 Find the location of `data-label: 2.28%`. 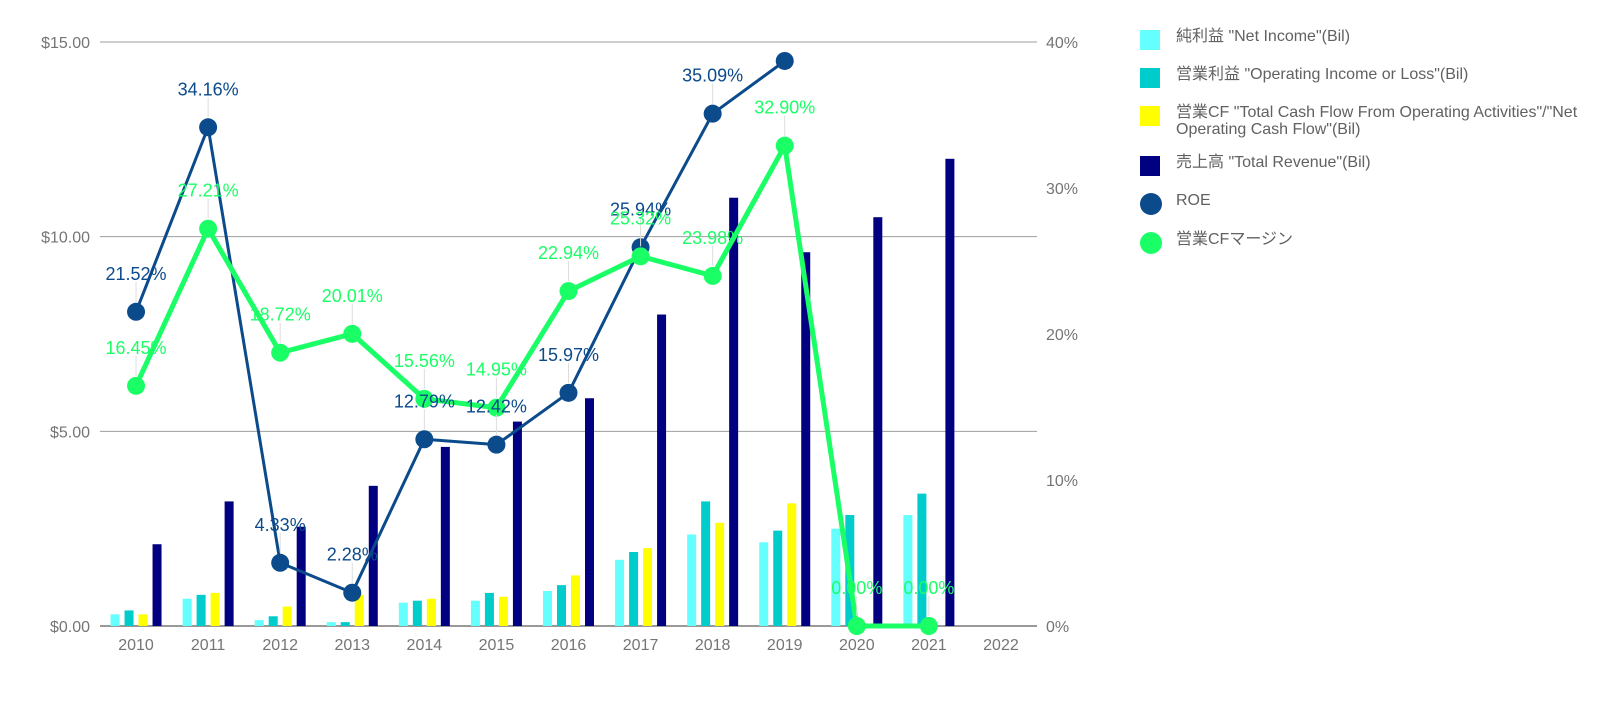

data-label: 2.28% is located at coordinates (352, 555).